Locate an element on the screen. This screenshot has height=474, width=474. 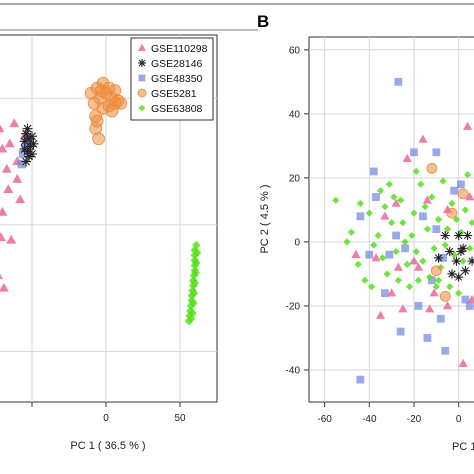
panel-b-y-axis-label: PC 2 ( 4.5 % ) is located at coordinates (265, 218).